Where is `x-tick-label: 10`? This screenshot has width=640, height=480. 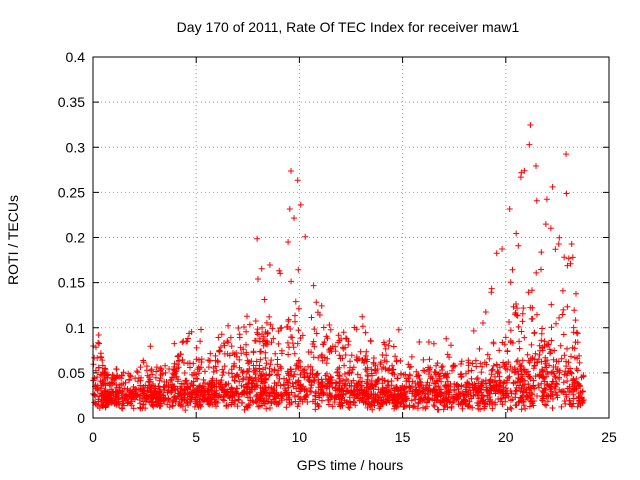
x-tick-label: 10 is located at coordinates (300, 437).